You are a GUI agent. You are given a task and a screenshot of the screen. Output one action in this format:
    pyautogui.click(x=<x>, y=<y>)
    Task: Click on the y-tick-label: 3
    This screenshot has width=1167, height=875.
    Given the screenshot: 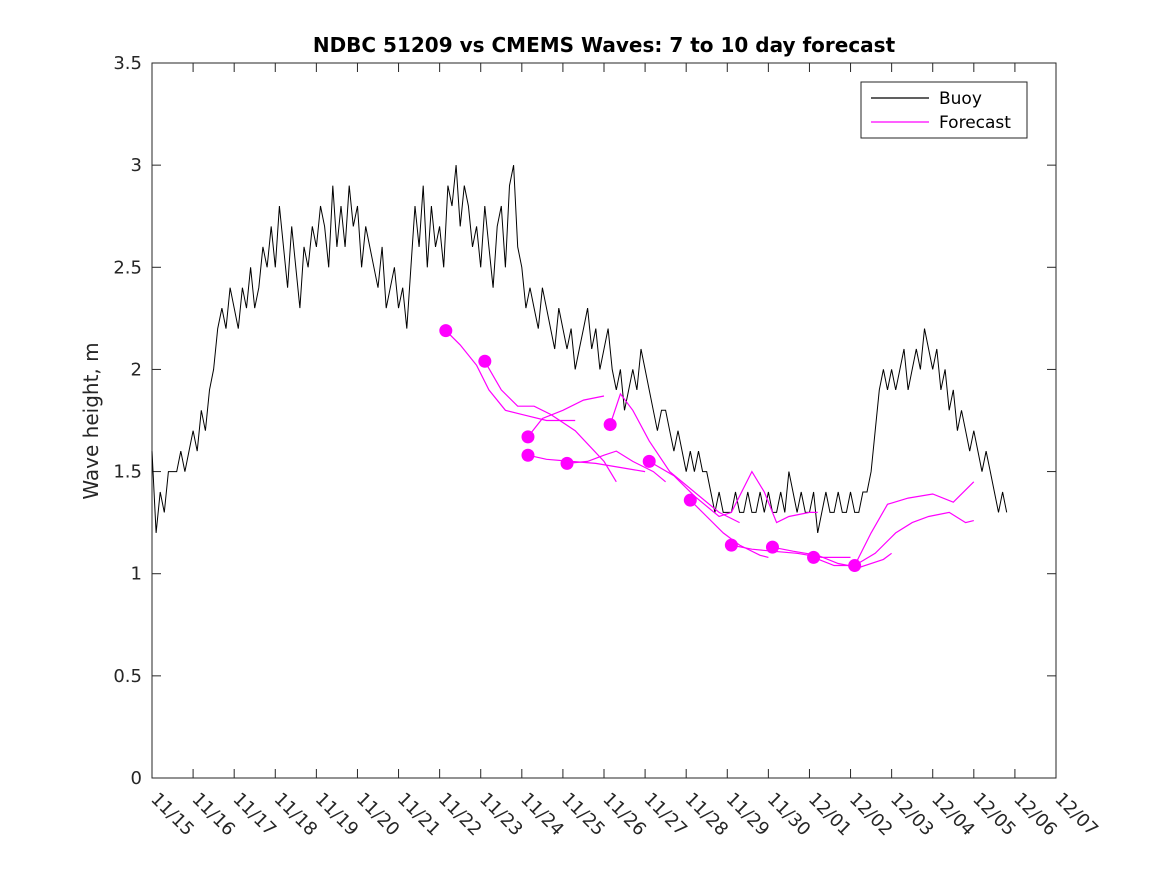 What is the action you would take?
    pyautogui.click(x=136, y=165)
    